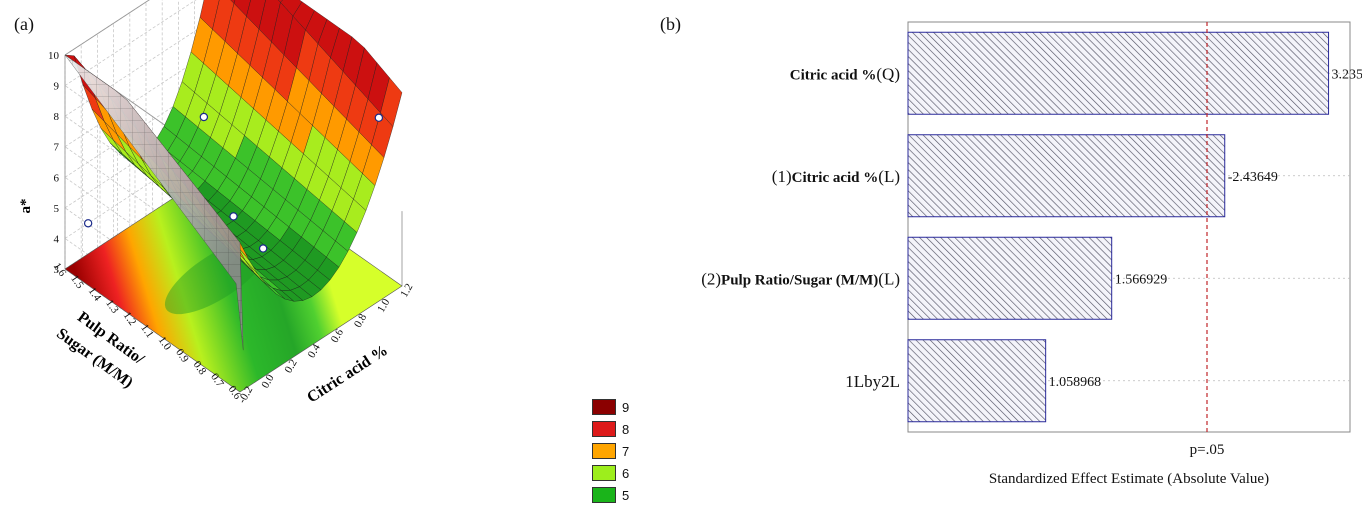 The image size is (1362, 506). What do you see at coordinates (1075, 382) in the screenshot?
I see `pareto-value-label: 1.058968` at bounding box center [1075, 382].